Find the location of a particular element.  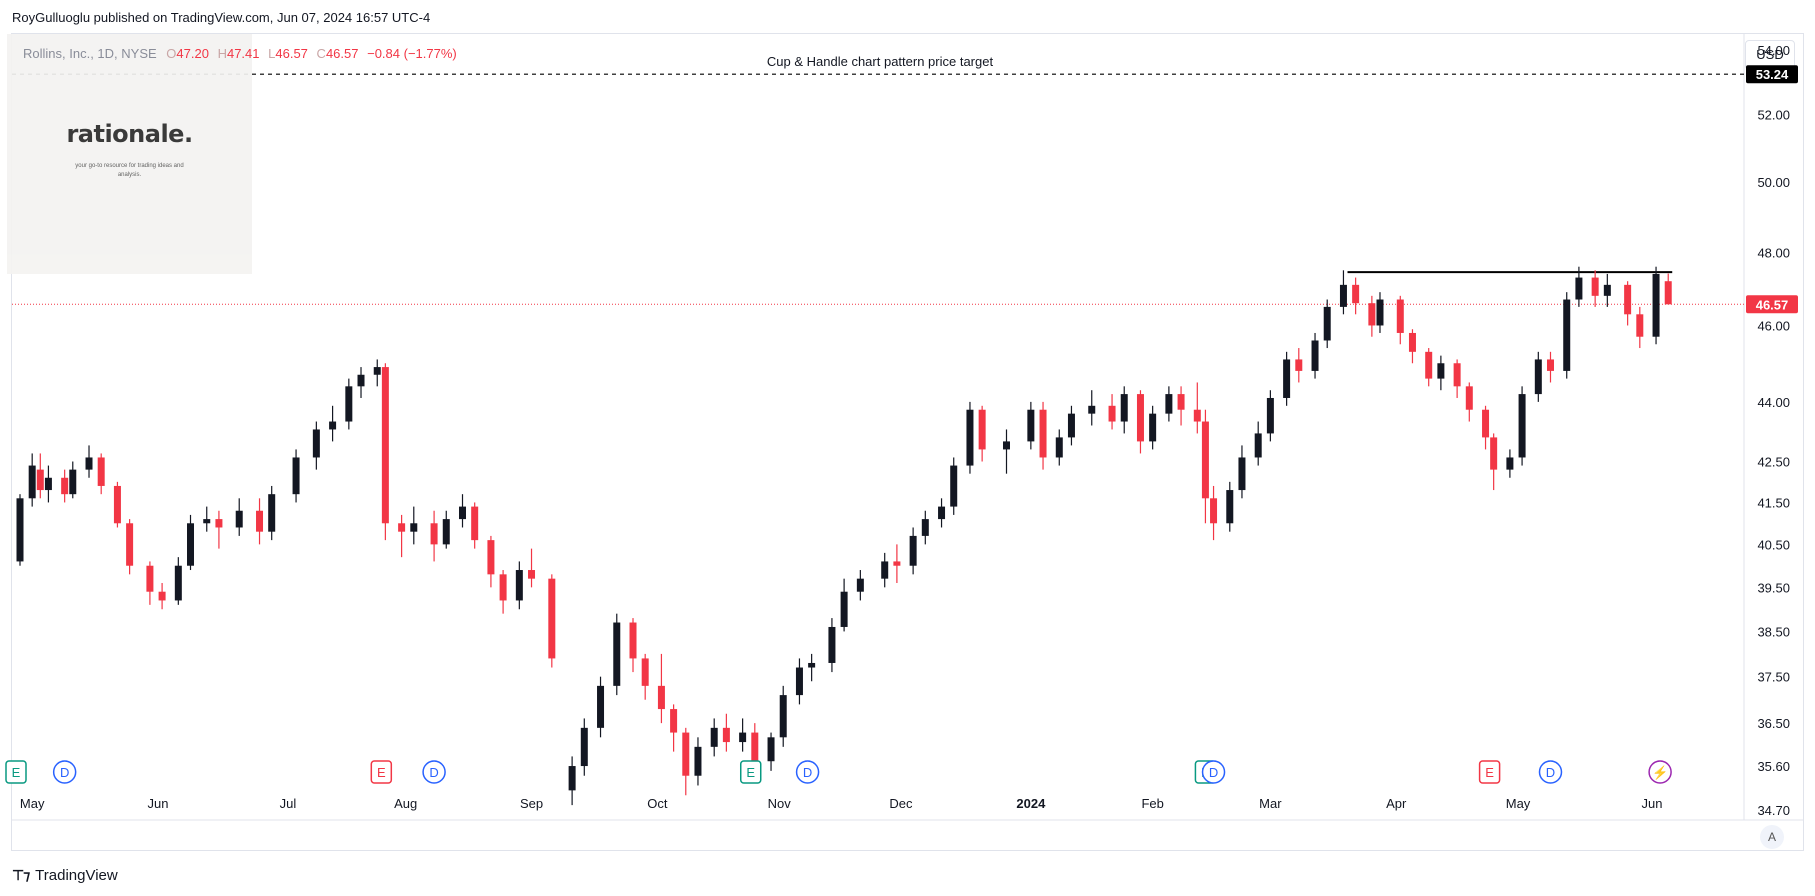

y-tick-label: 44.00 is located at coordinates (1773, 402).